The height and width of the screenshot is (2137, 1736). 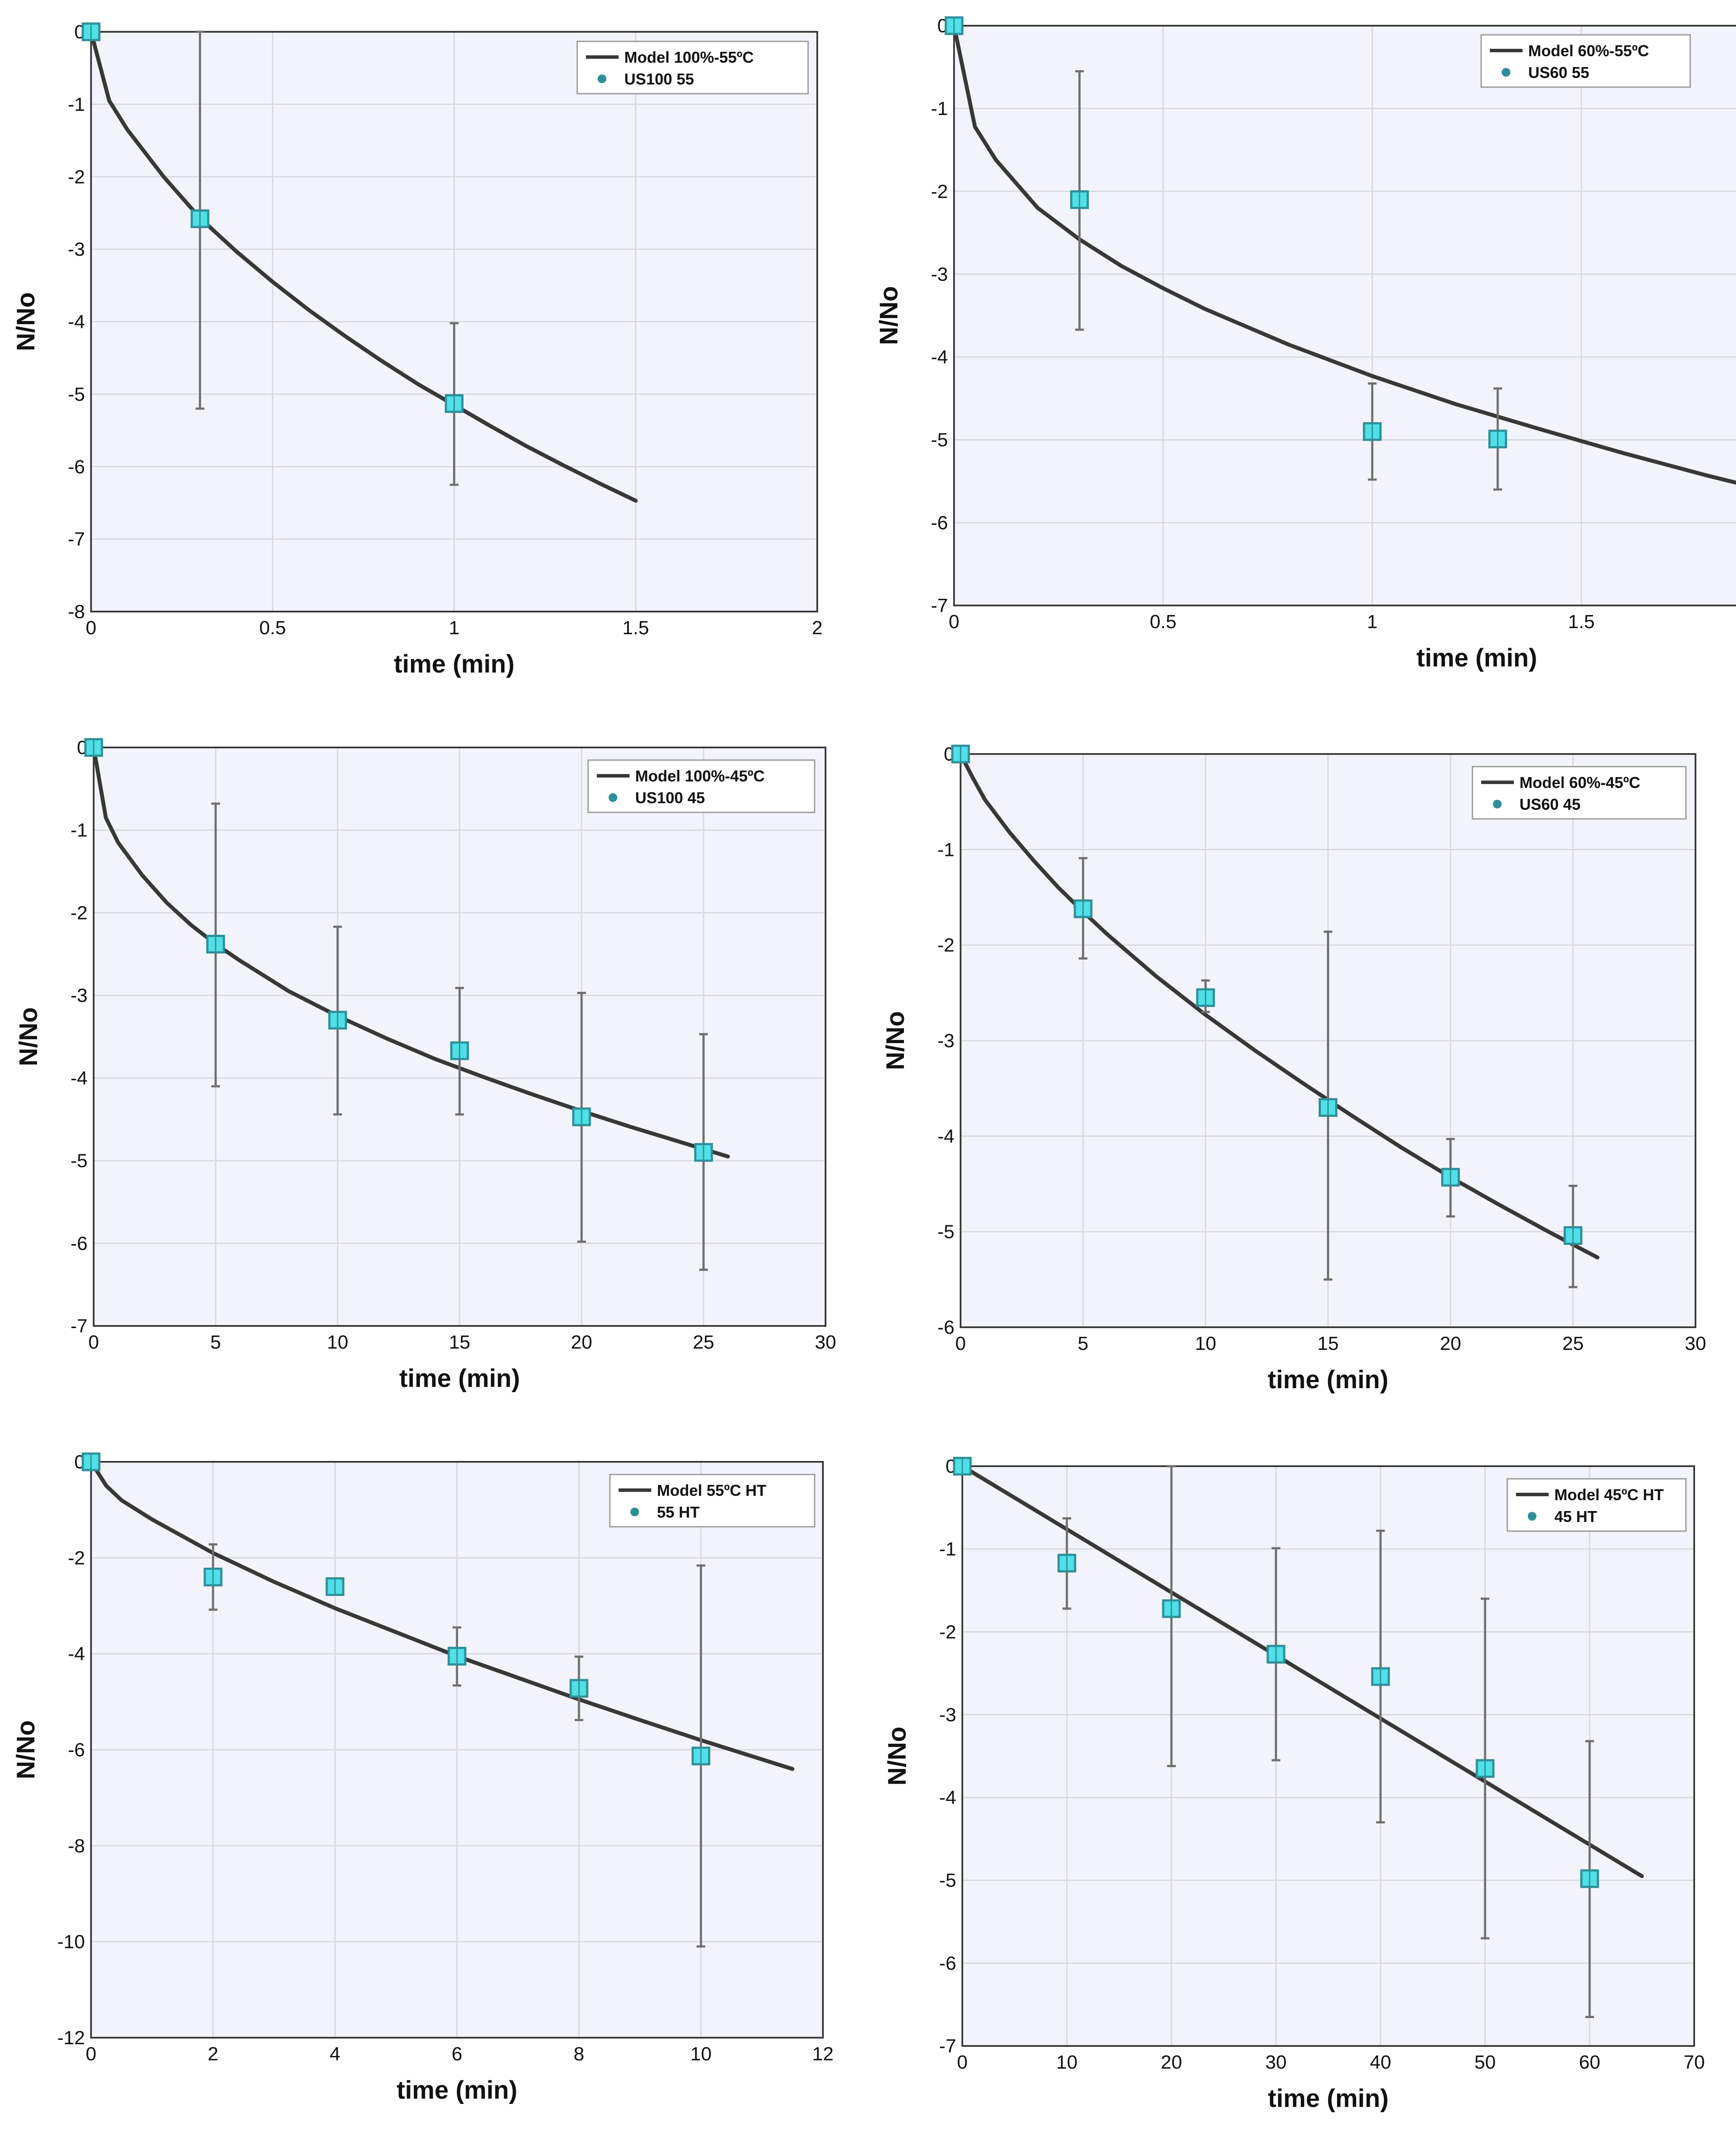 What do you see at coordinates (712, 1501) in the screenshot?
I see `legend: Model 55ºC HT 55 HT` at bounding box center [712, 1501].